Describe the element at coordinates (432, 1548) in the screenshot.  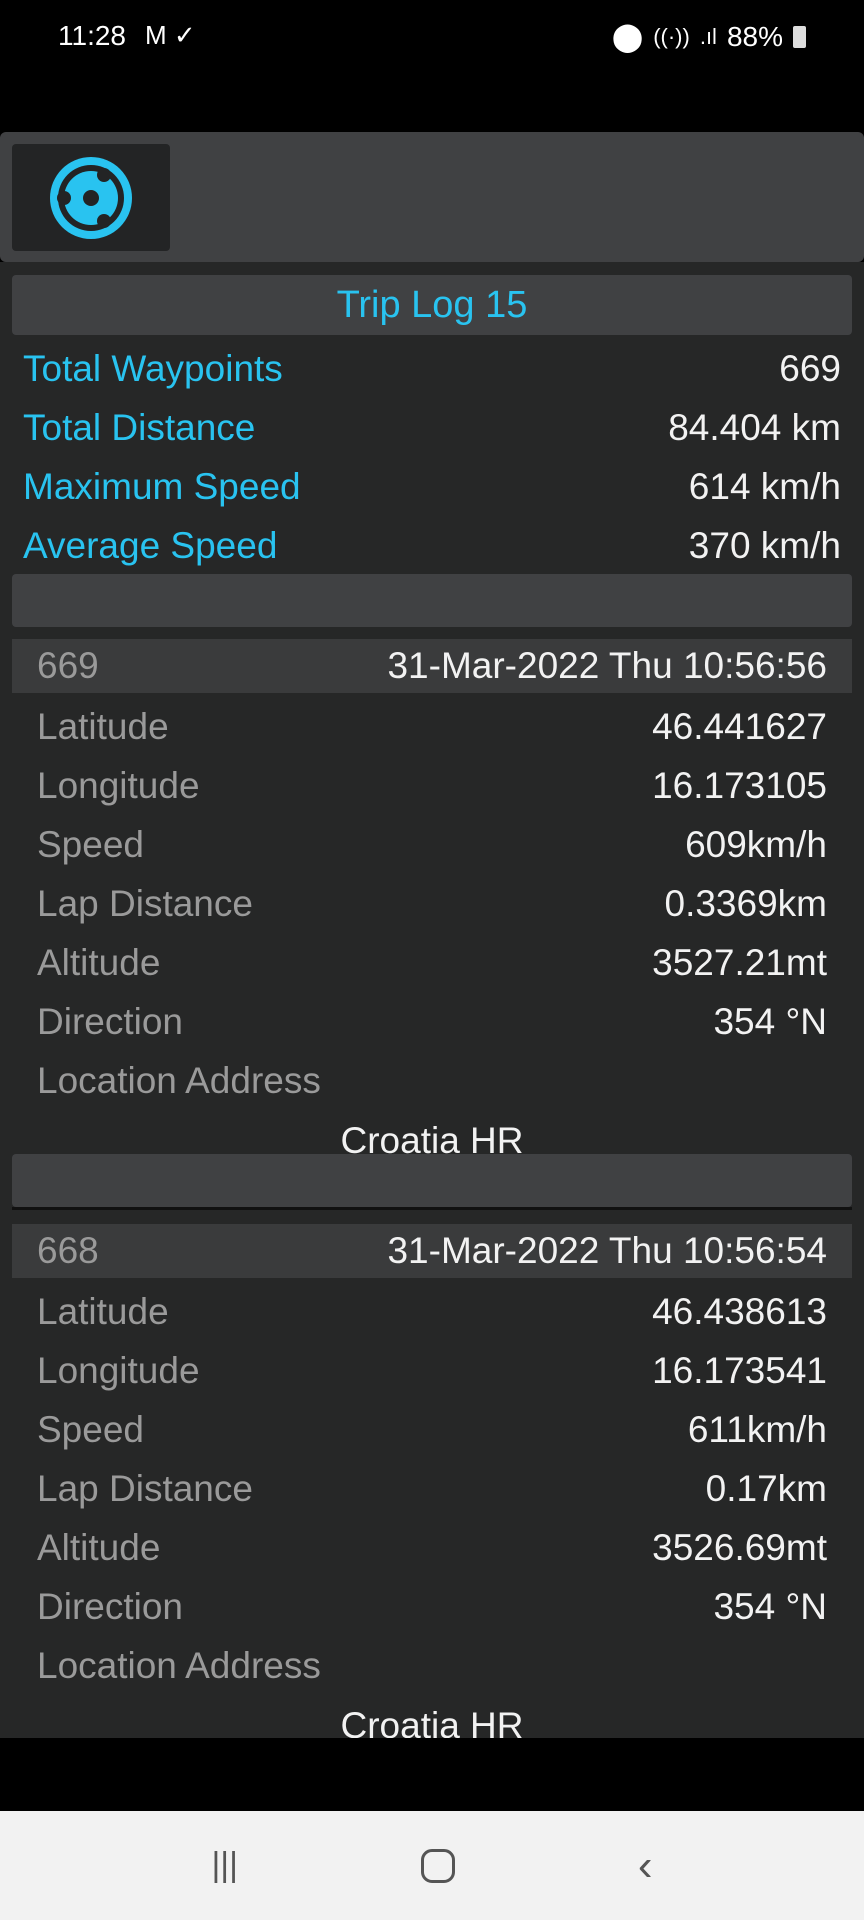
I see `waypoint-field: Altitude 3526.69mt` at that location.